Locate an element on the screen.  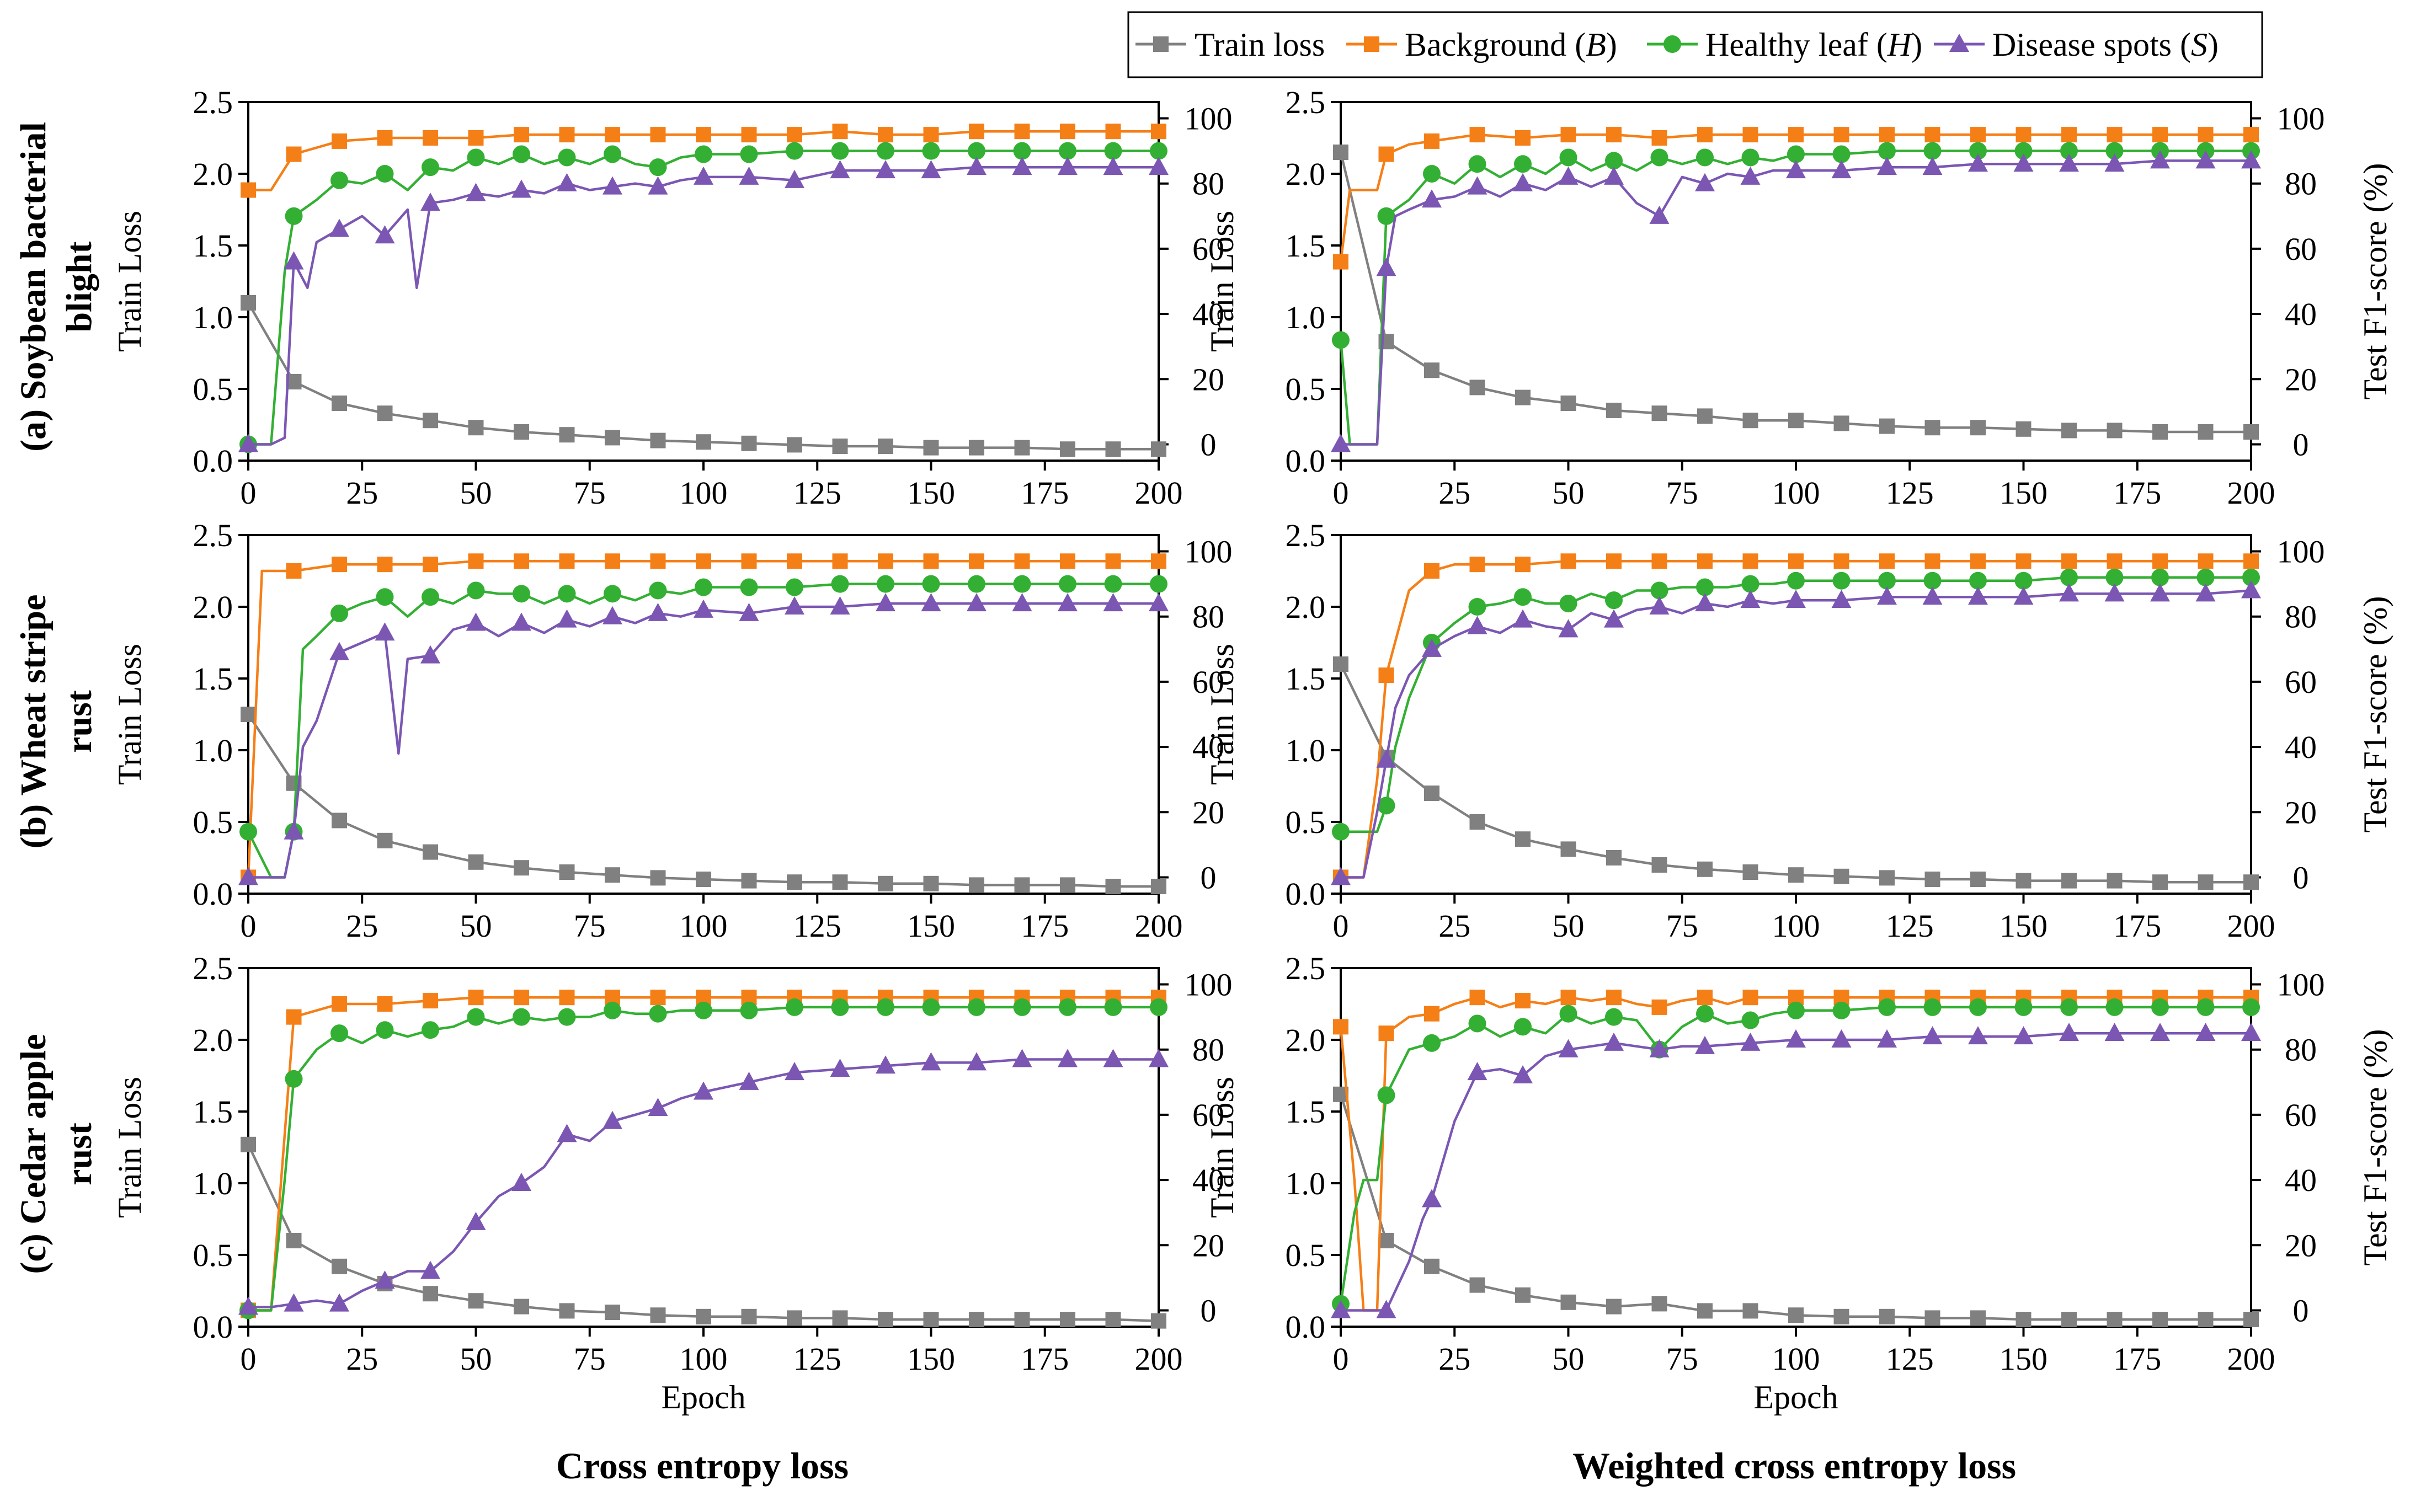
panel-2-0-series-B-point is located at coordinates (340, 1004).